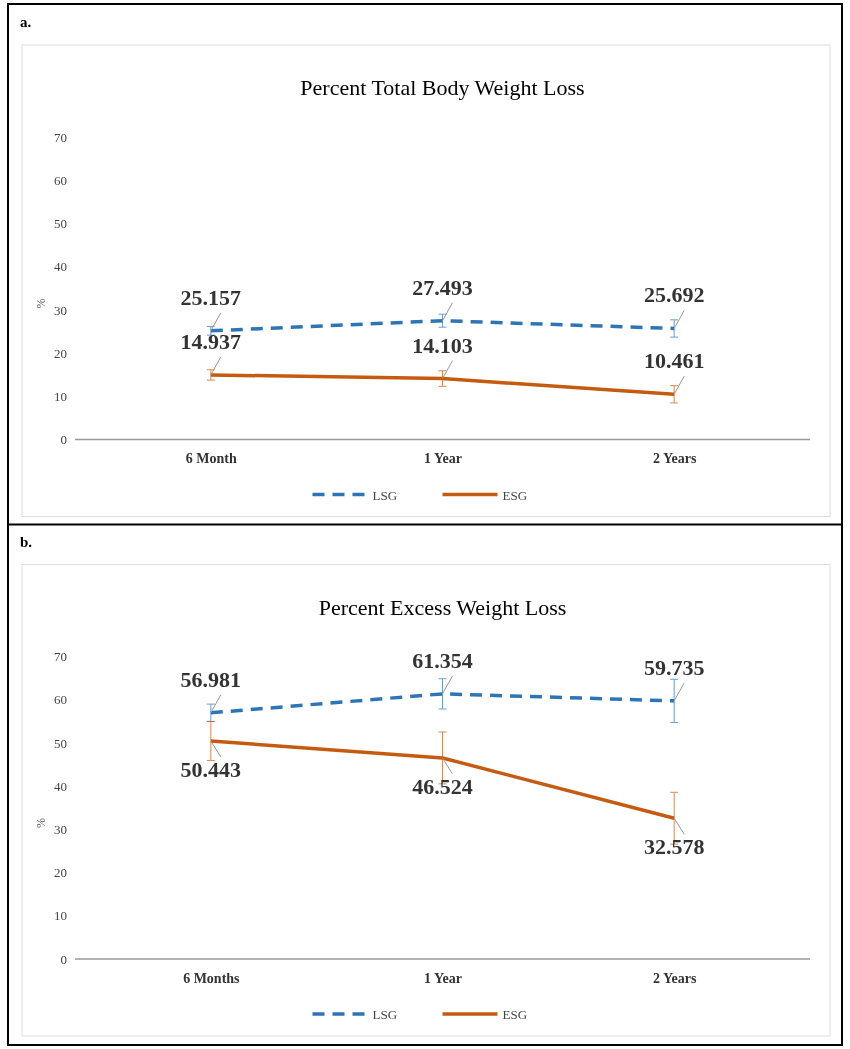 The width and height of the screenshot is (850, 1049). What do you see at coordinates (674, 847) in the screenshot?
I see `data-label: 32.578` at bounding box center [674, 847].